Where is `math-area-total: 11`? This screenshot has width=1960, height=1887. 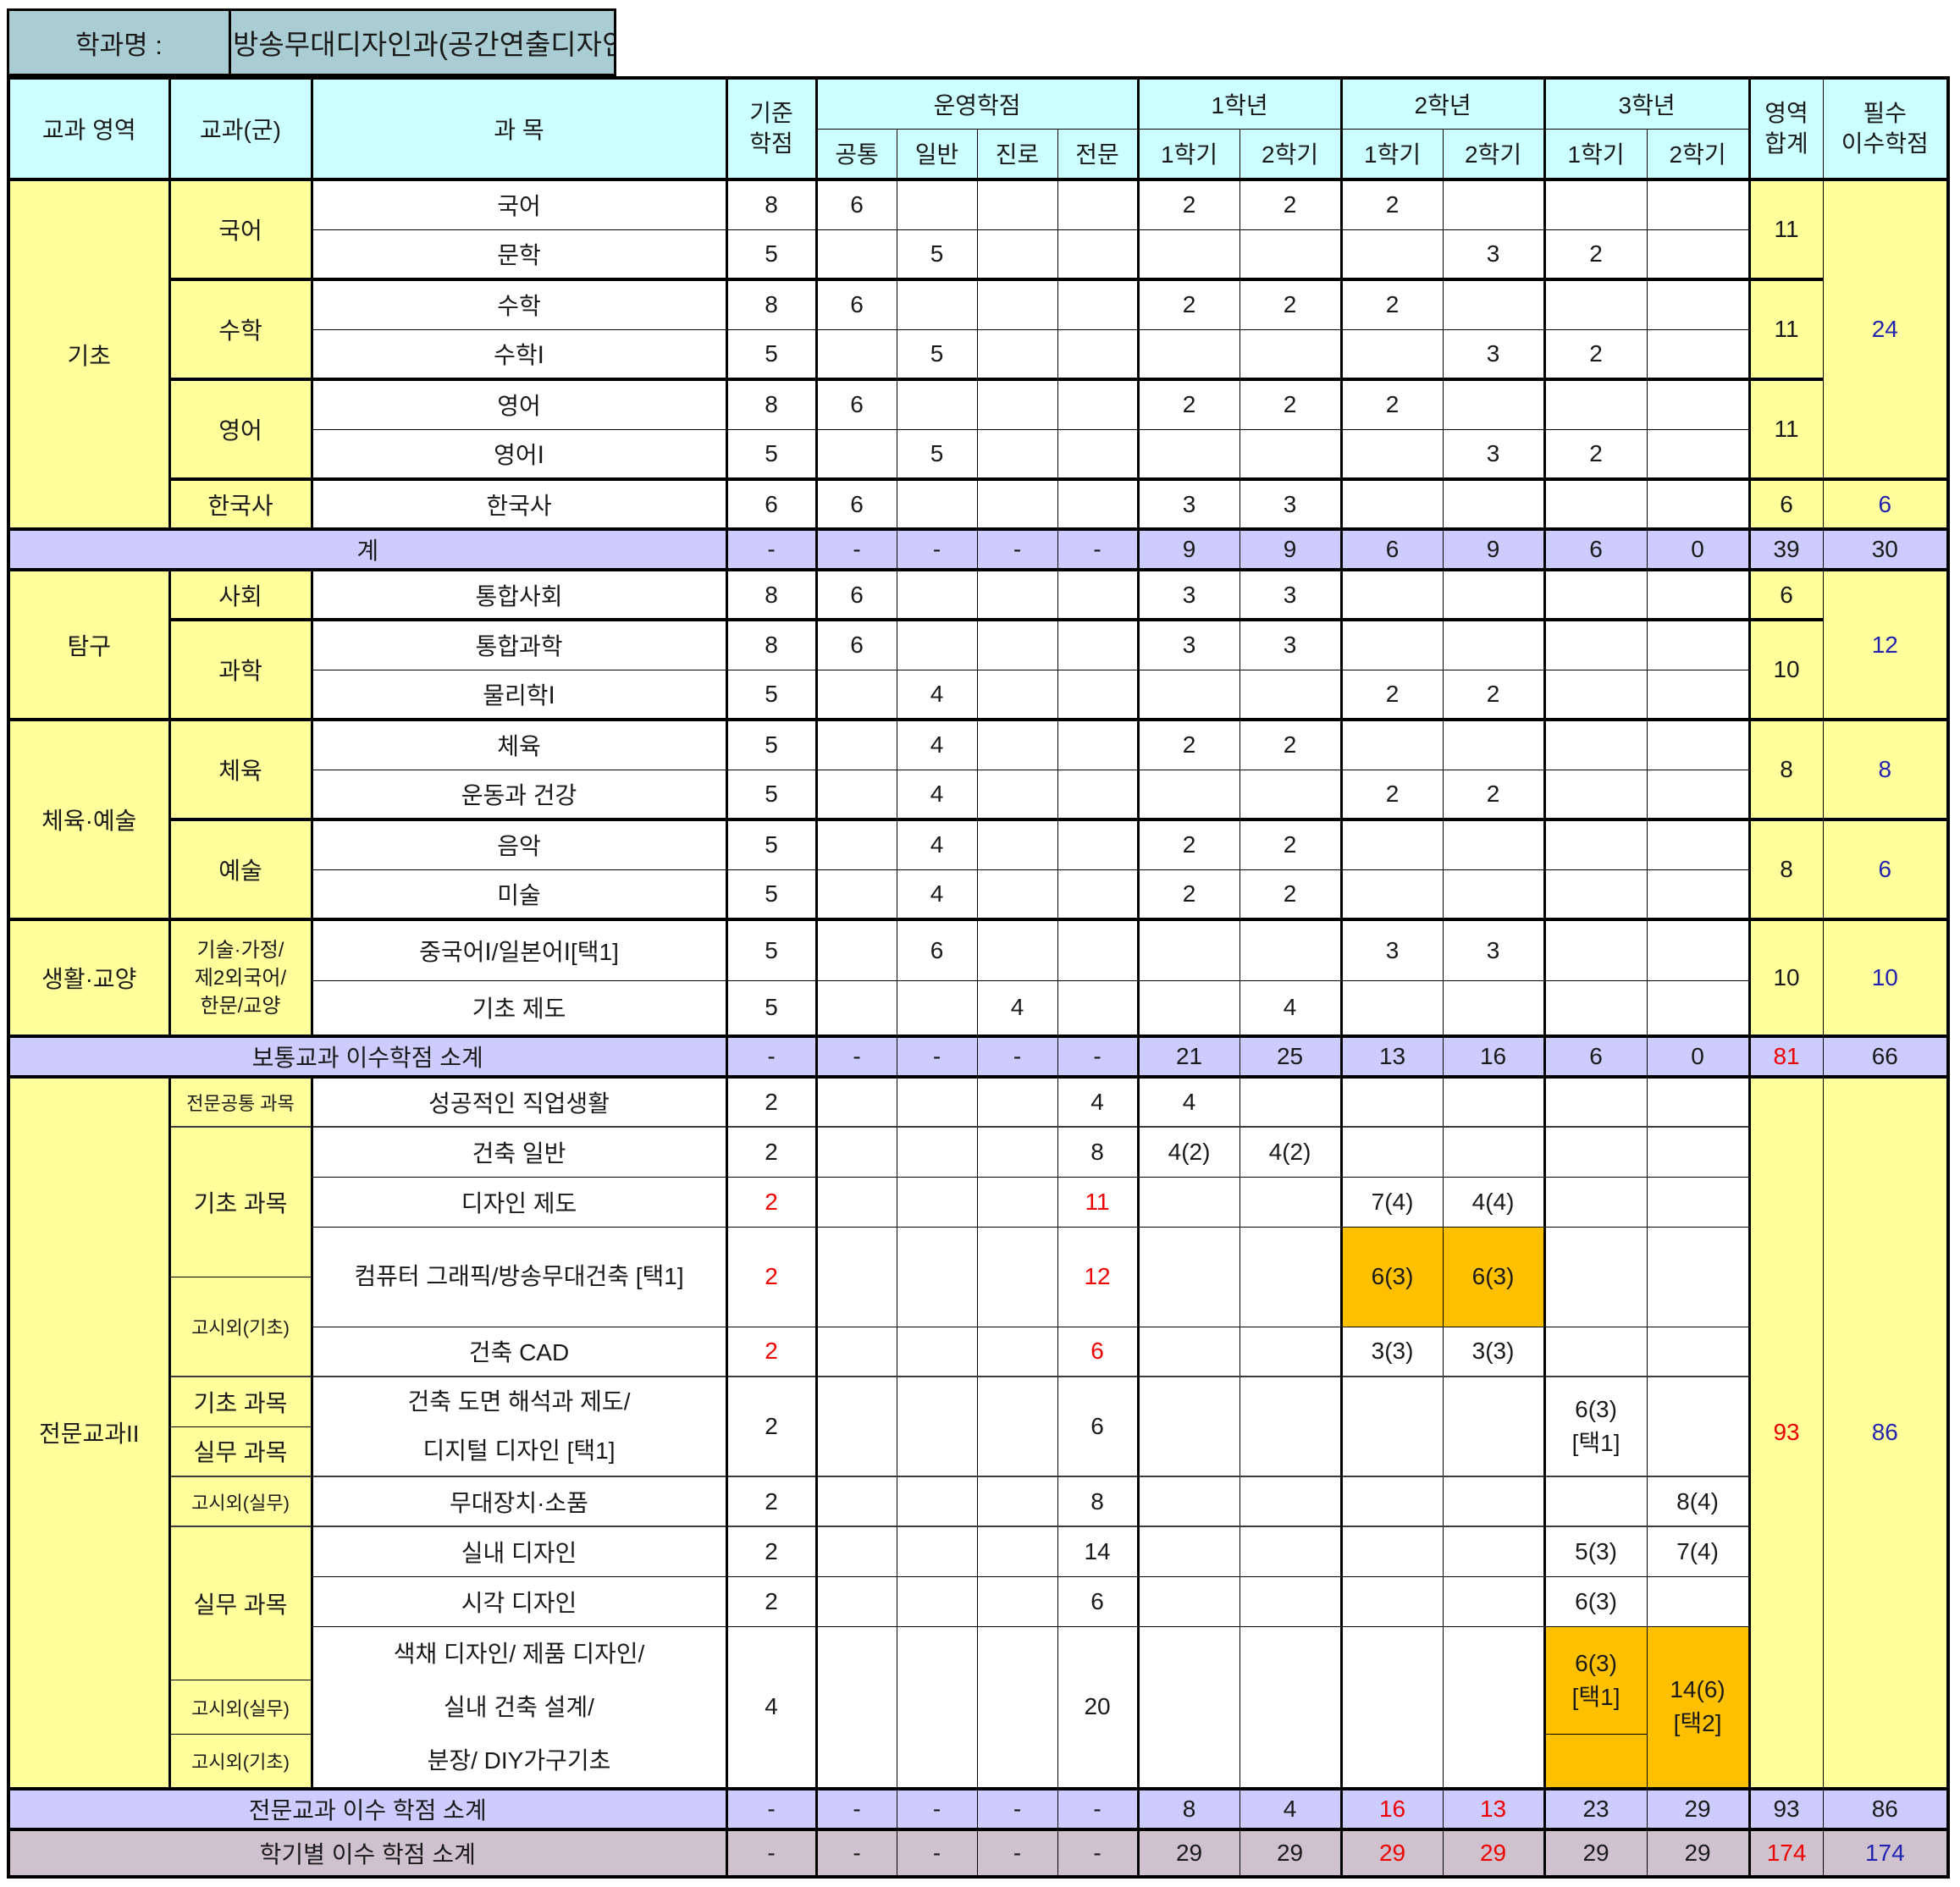 math-area-total: 11 is located at coordinates (1786, 329).